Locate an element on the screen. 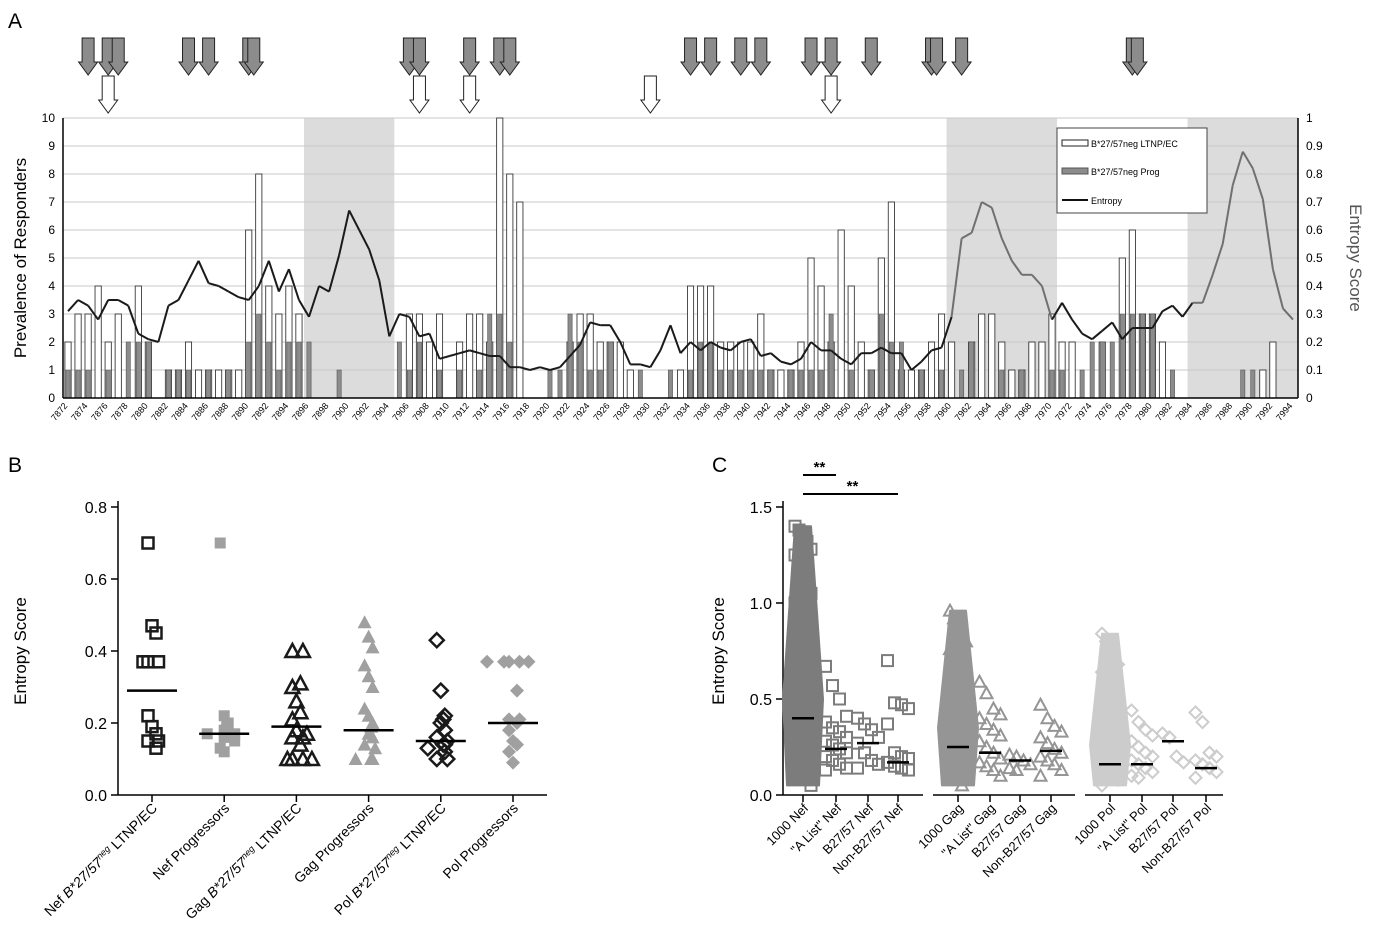 The width and height of the screenshot is (1376, 939). x-tick-label: 7928 is located at coordinates (621, 412).